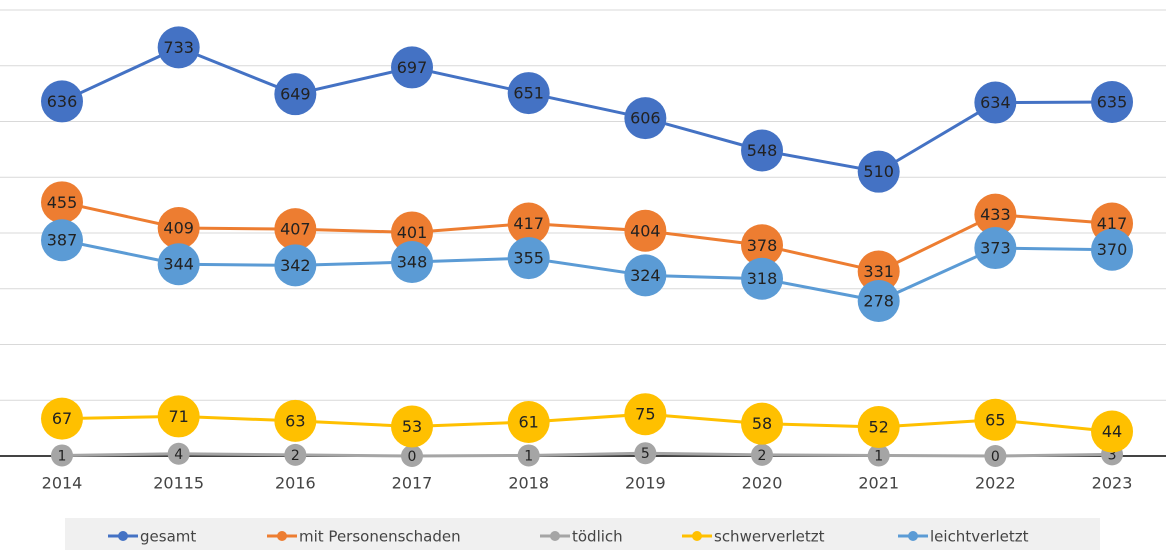 The height and width of the screenshot is (550, 1166). I want to click on data-label: 3, so click(1112, 455).